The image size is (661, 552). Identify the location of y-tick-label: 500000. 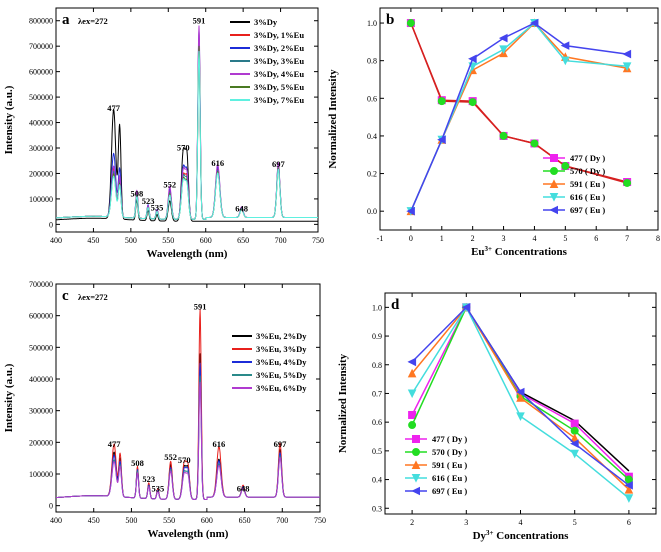
(41, 97).